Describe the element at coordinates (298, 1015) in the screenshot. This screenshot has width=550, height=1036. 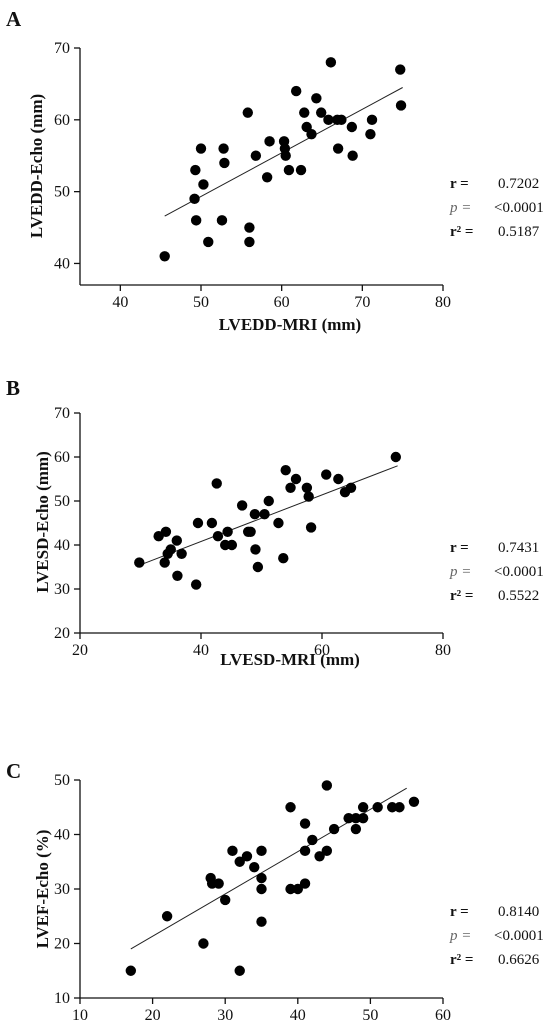
I see `x-tick-label: 40` at that location.